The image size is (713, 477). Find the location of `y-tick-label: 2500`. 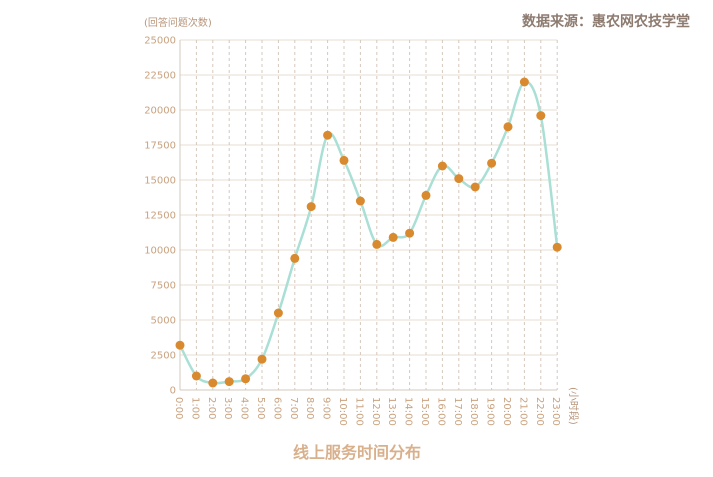

y-tick-label: 2500 is located at coordinates (163, 356).